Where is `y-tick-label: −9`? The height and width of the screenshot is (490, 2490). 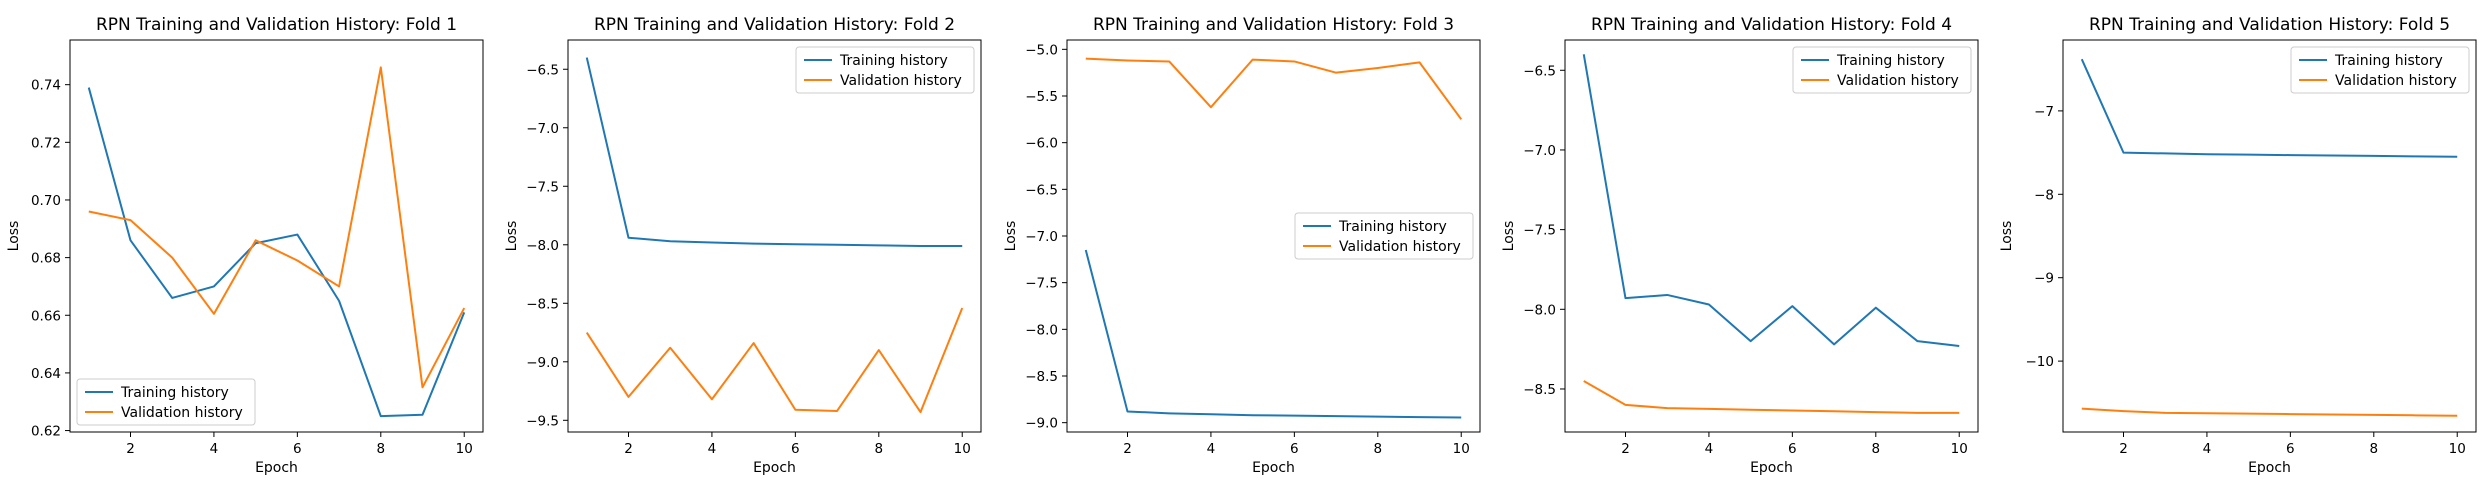 y-tick-label: −9 is located at coordinates (2044, 279).